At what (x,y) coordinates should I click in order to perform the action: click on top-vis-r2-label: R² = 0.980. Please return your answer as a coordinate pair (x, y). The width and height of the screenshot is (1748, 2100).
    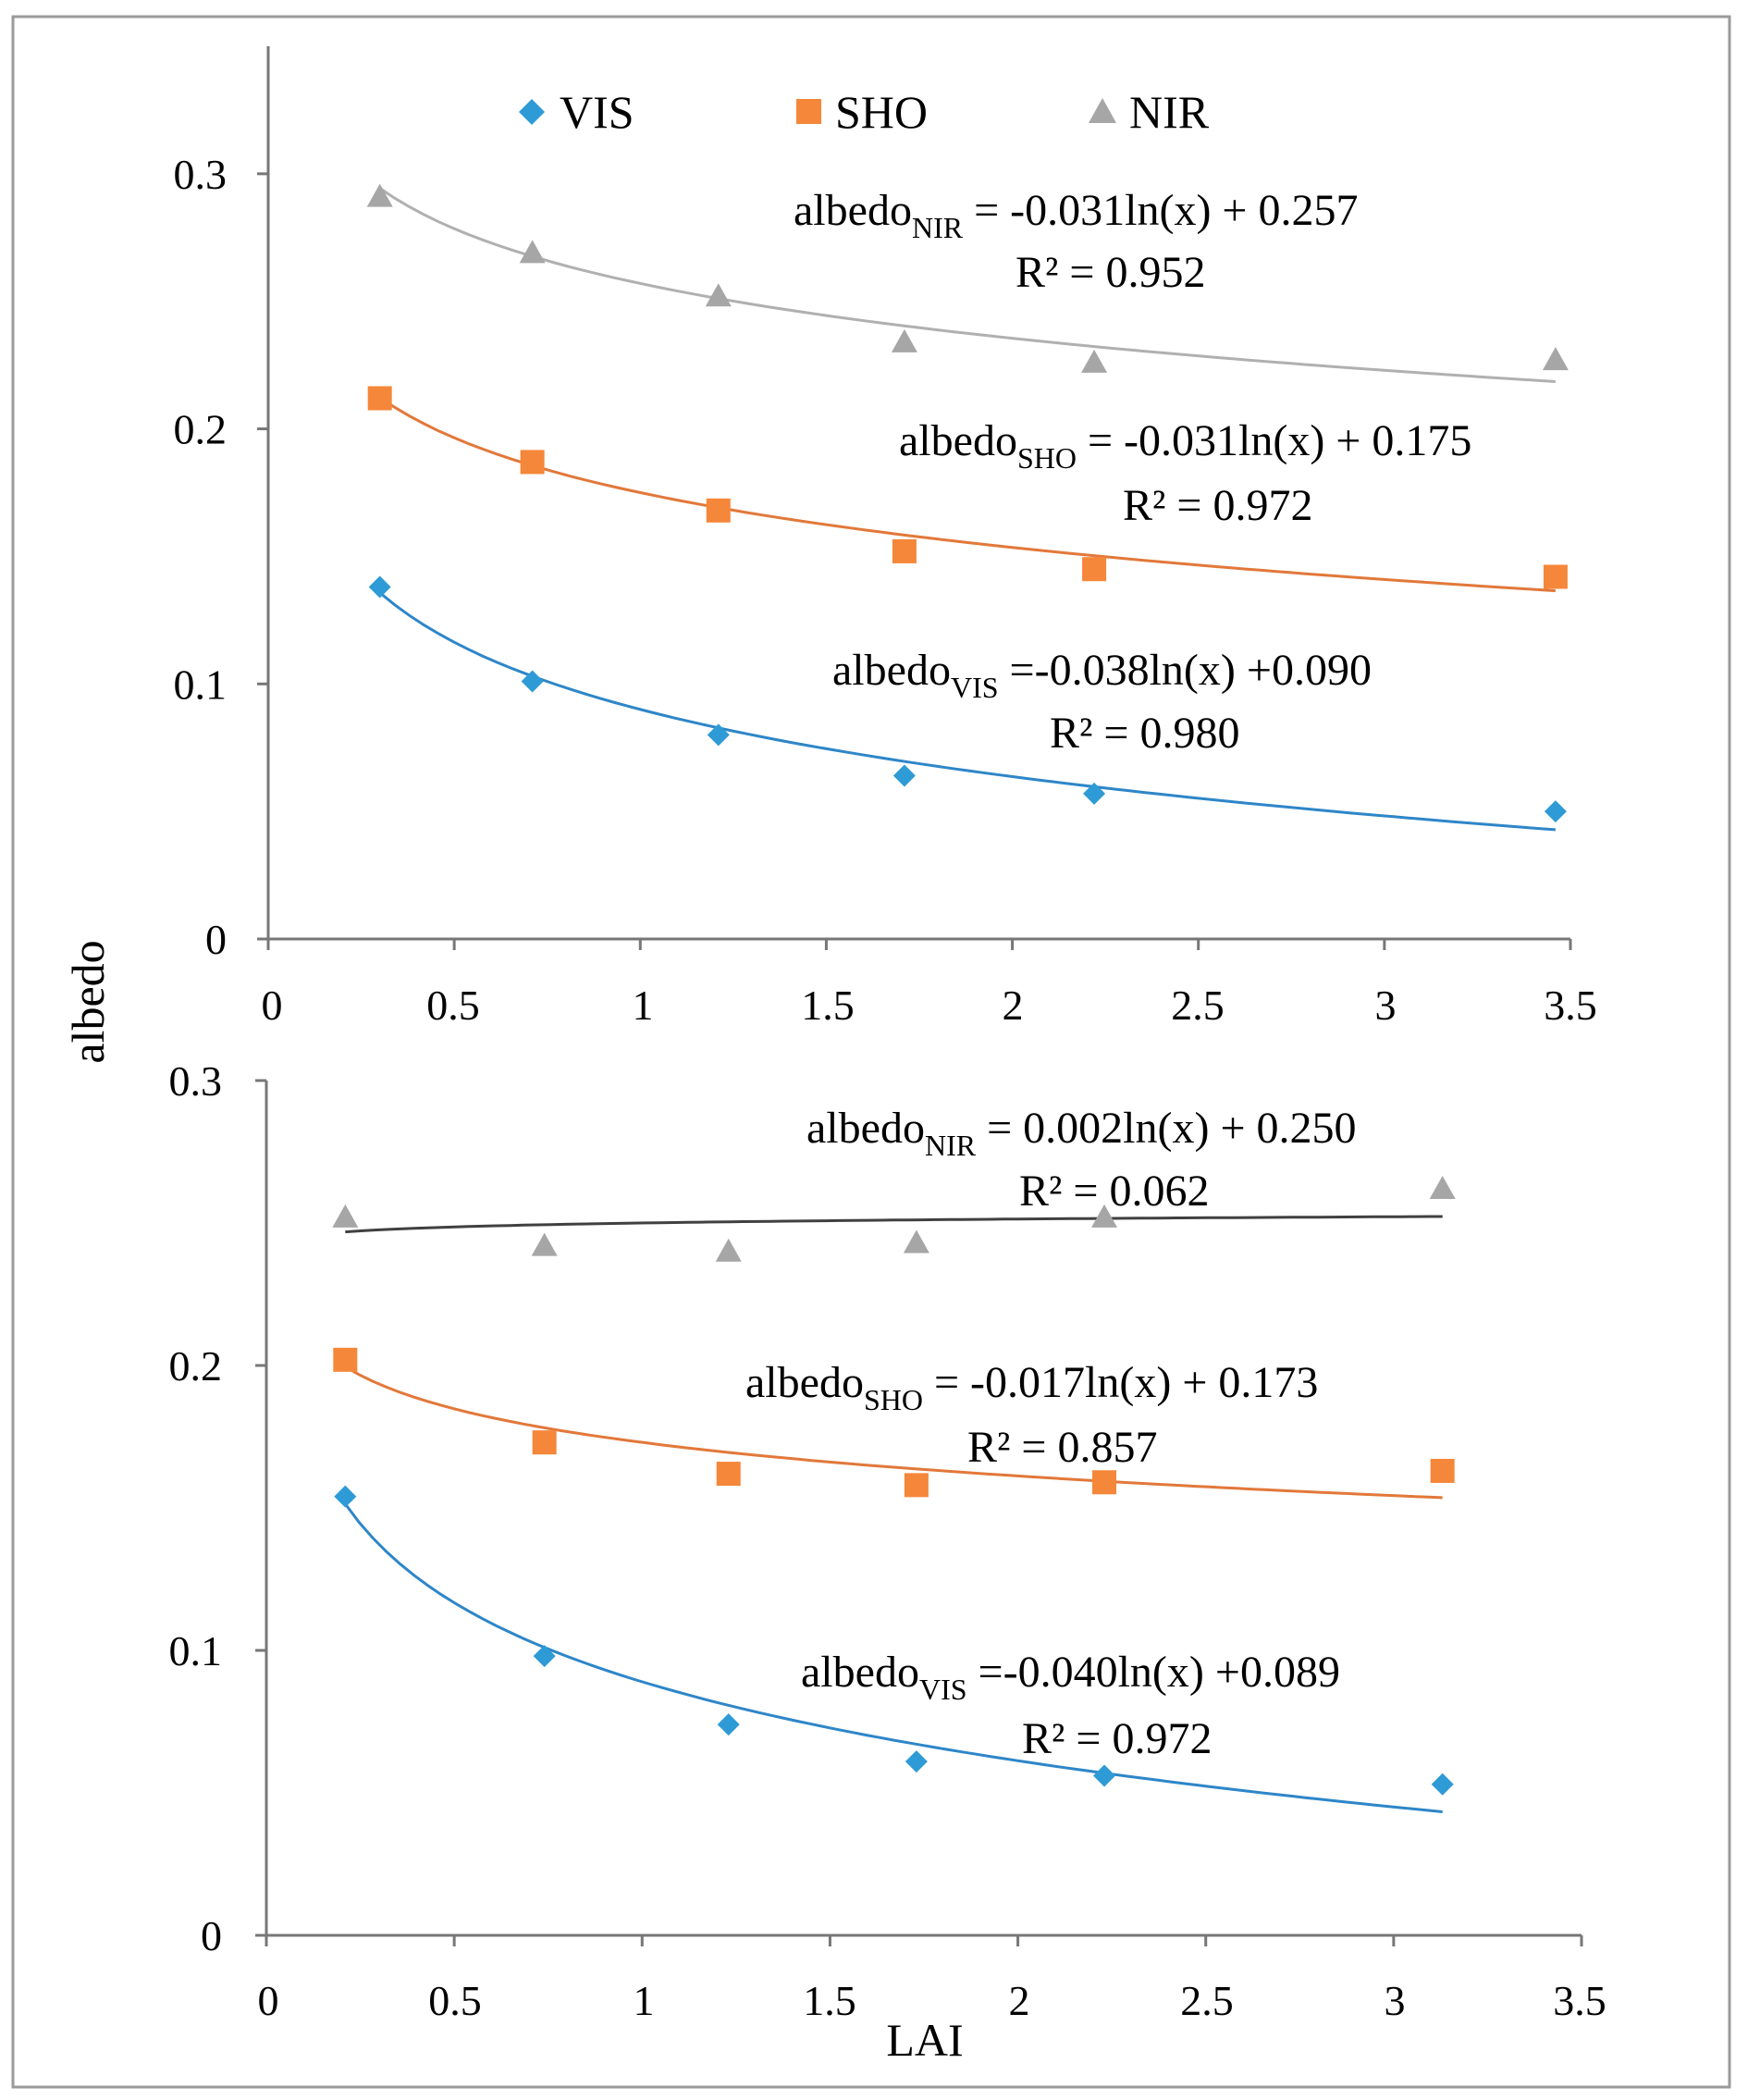
    Looking at the image, I should click on (1144, 733).